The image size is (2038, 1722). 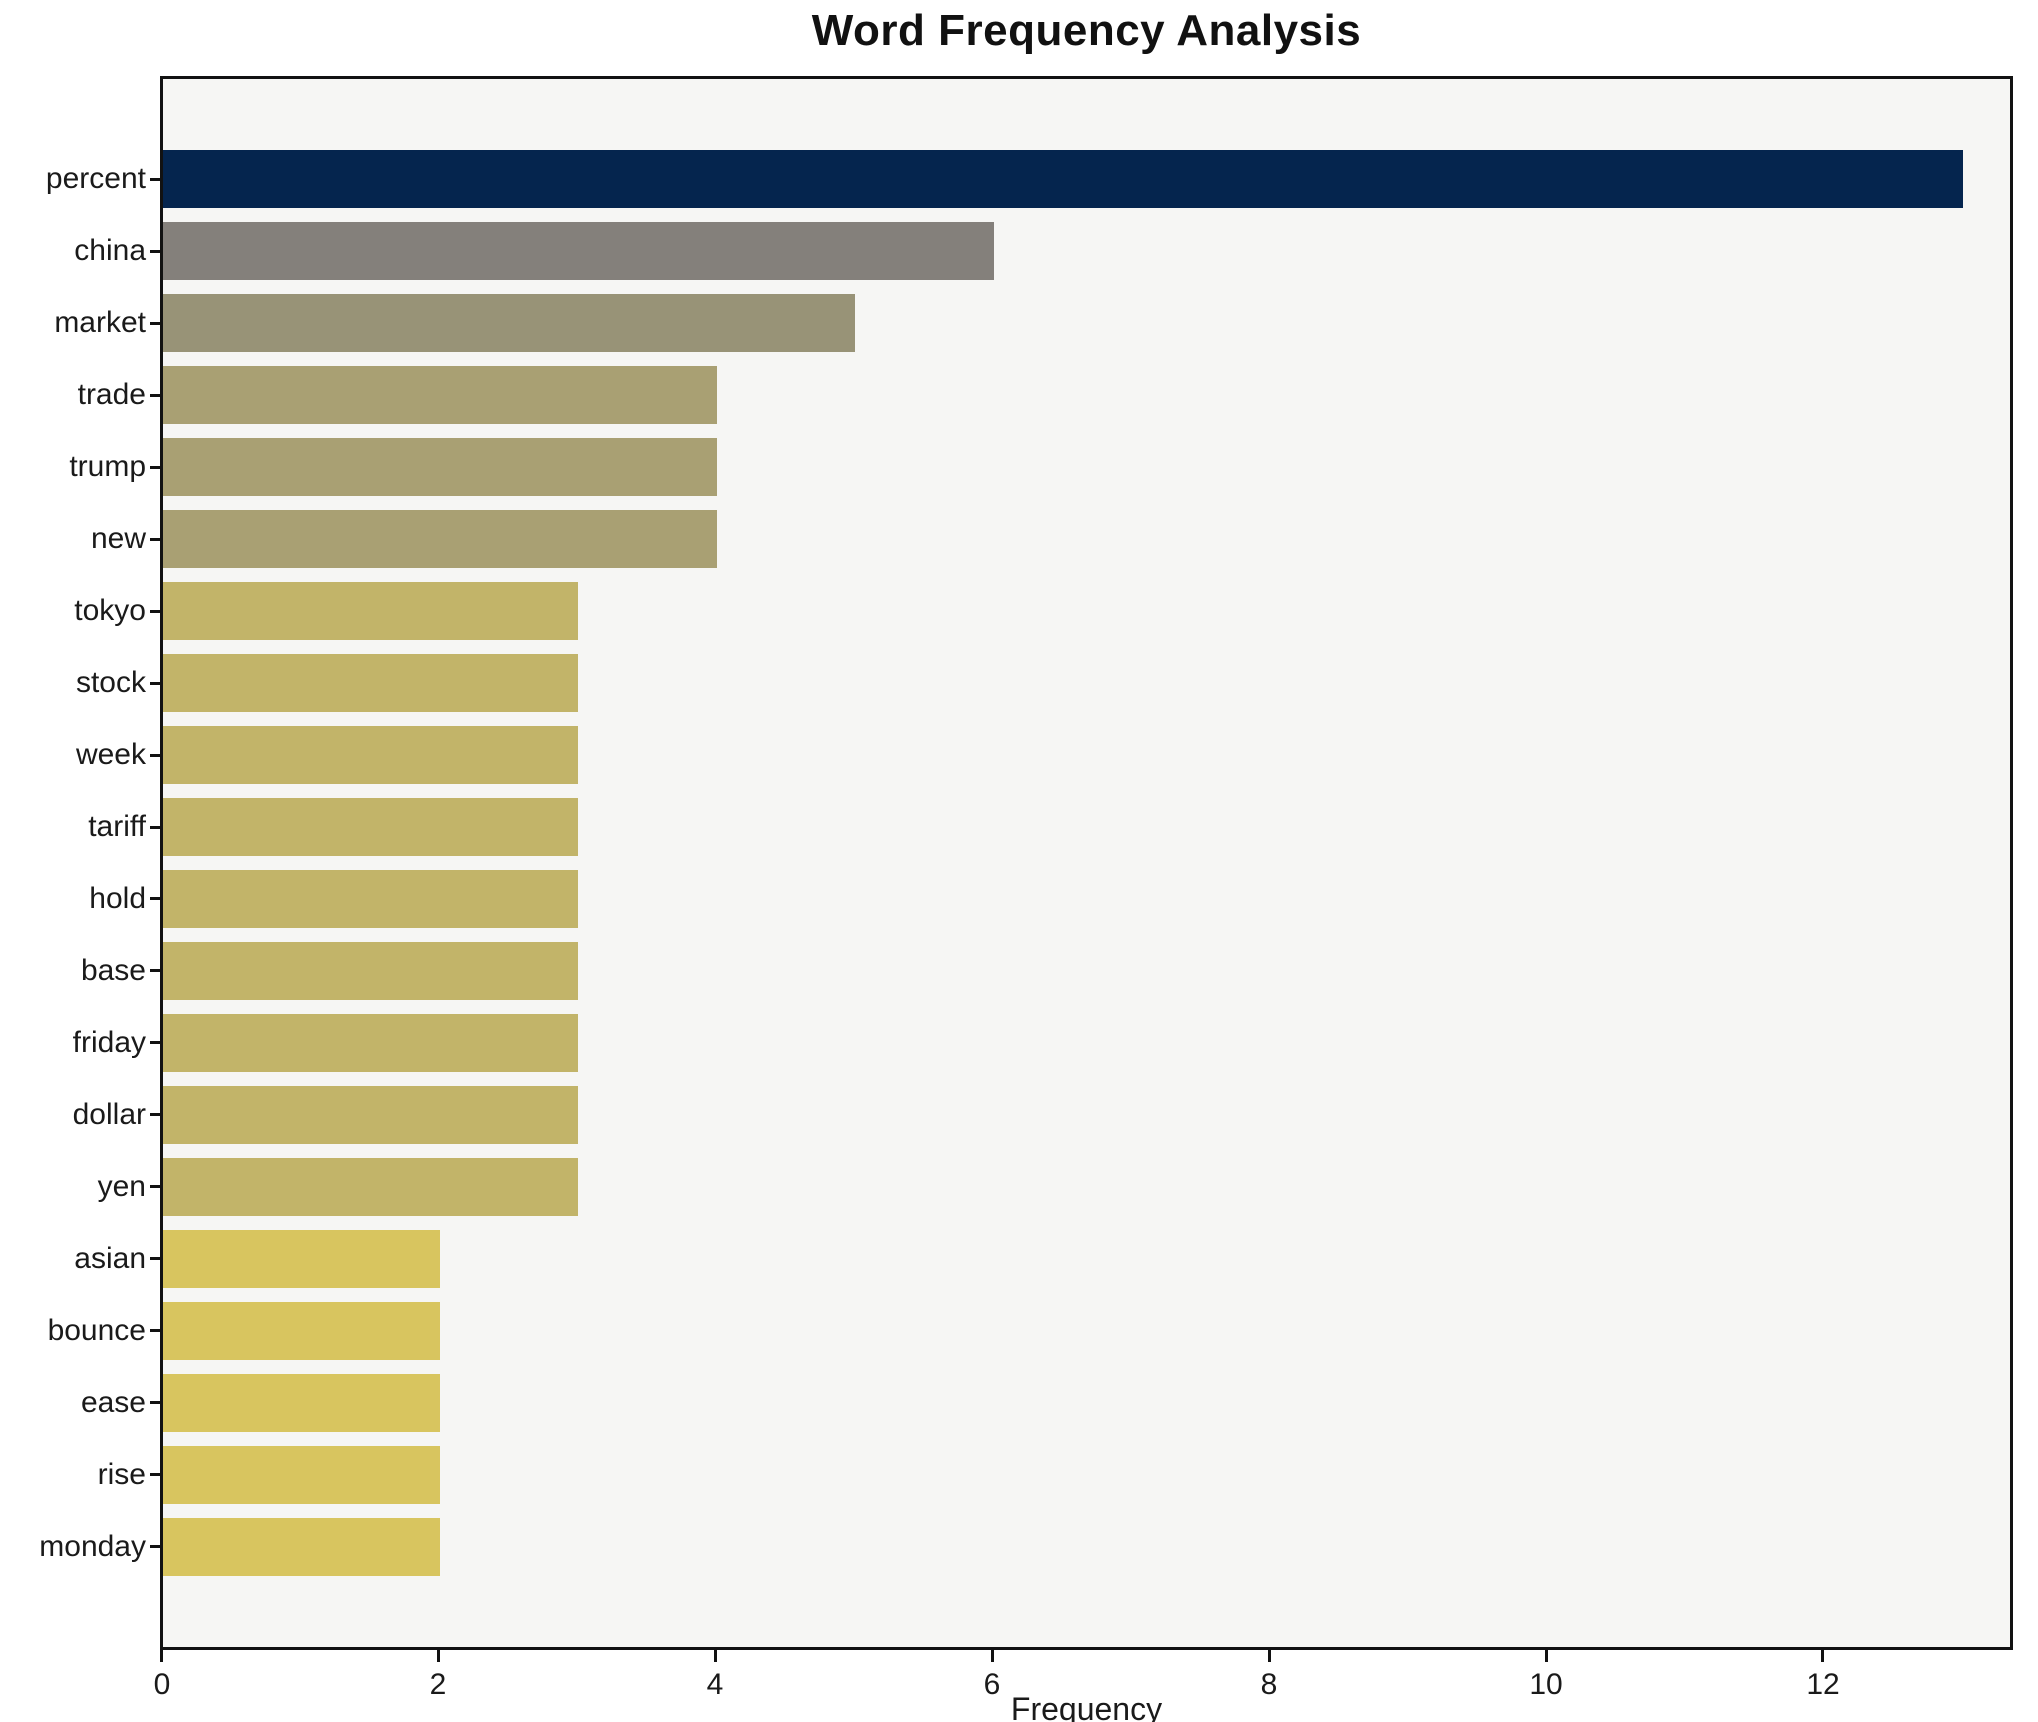 What do you see at coordinates (440, 395) in the screenshot?
I see `bar-trade` at bounding box center [440, 395].